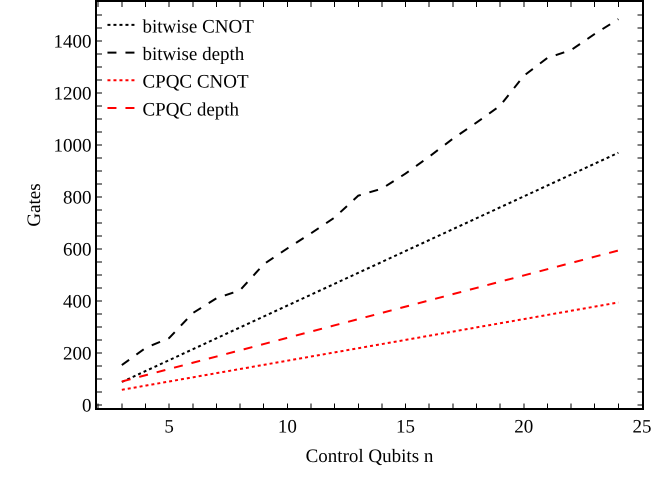 The height and width of the screenshot is (478, 654). Describe the element at coordinates (77, 250) in the screenshot. I see `y-tick-label: 600` at that location.